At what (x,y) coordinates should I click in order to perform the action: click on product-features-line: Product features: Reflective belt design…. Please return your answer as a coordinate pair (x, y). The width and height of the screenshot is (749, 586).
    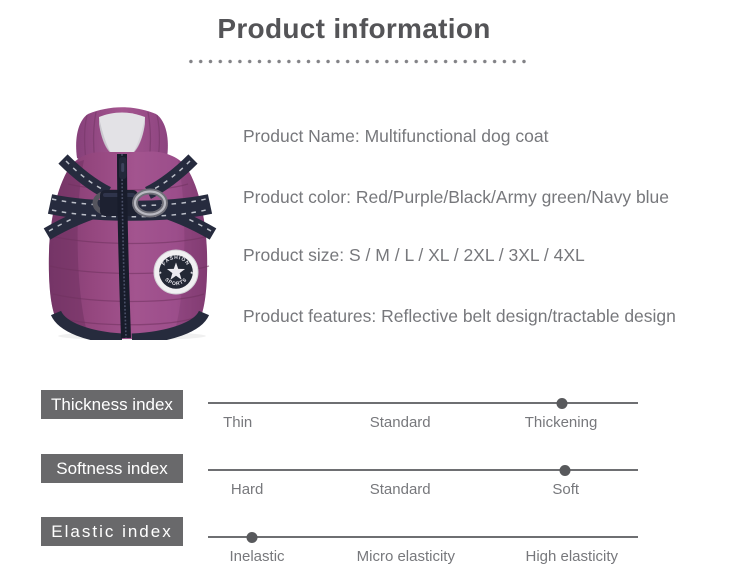
    Looking at the image, I should click on (459, 316).